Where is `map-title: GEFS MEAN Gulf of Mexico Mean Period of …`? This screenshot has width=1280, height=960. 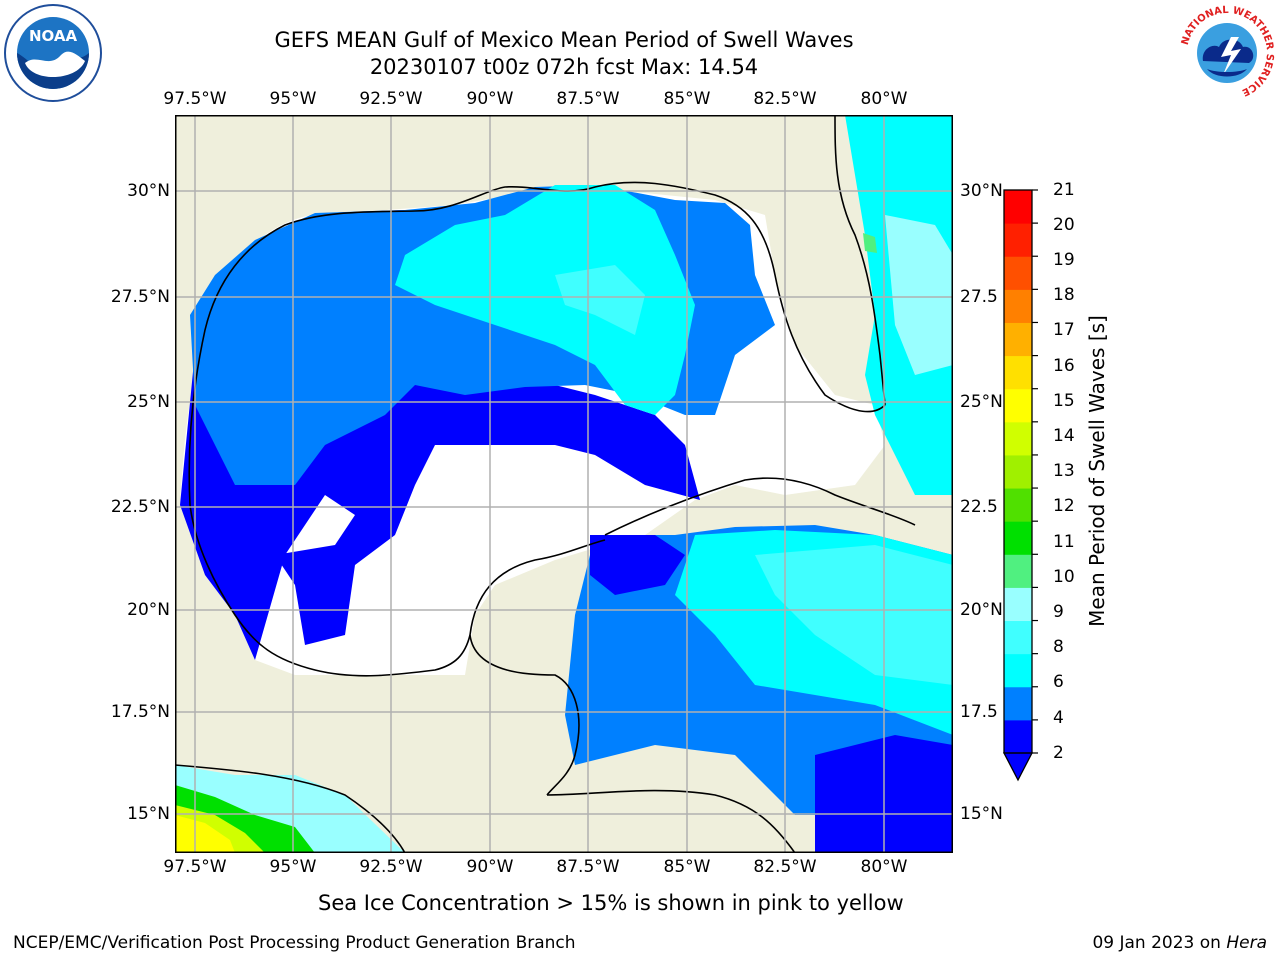
map-title: GEFS MEAN Gulf of Mexico Mean Period of … is located at coordinates (564, 40).